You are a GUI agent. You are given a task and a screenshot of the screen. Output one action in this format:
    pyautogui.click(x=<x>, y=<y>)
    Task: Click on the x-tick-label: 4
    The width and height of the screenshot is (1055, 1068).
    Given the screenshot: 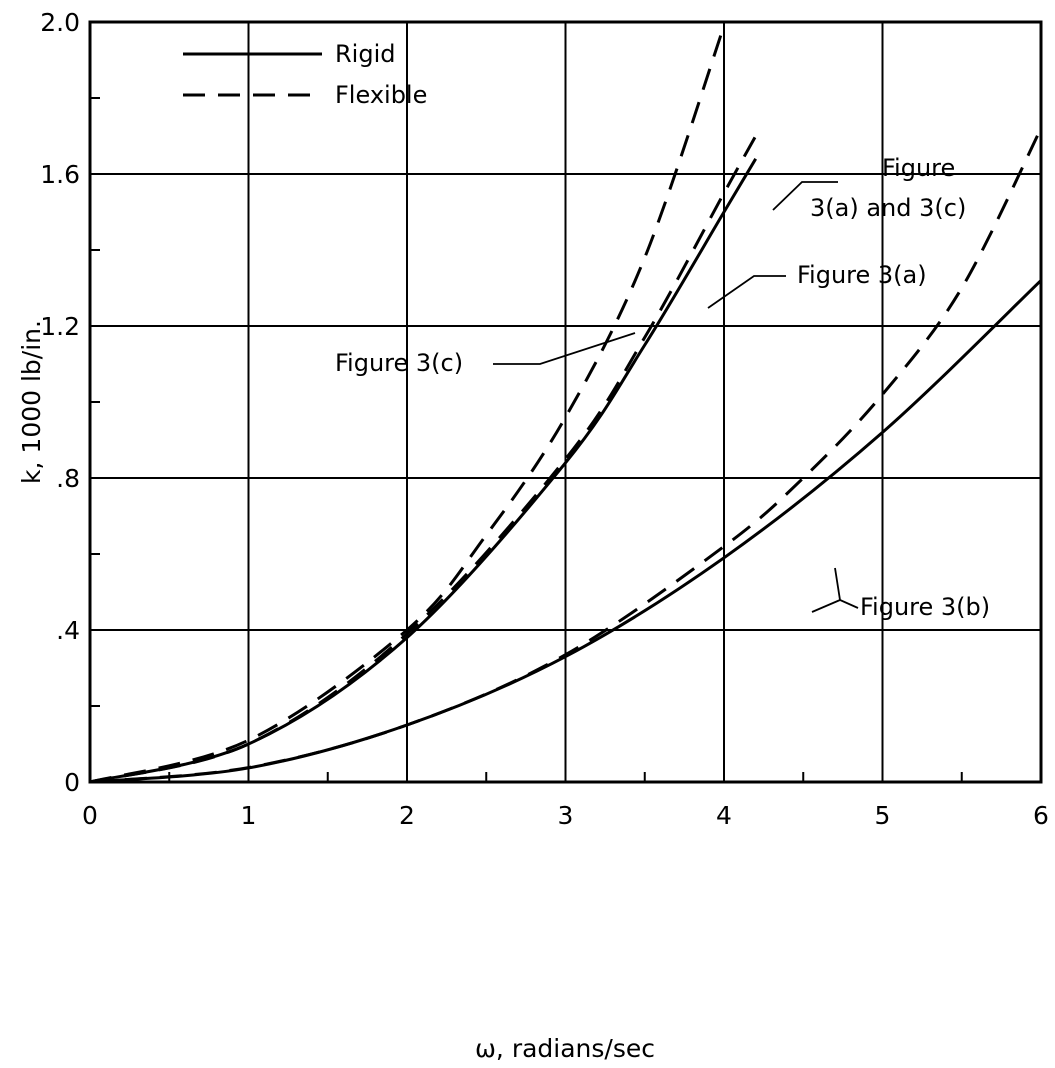 What is the action you would take?
    pyautogui.click(x=724, y=815)
    